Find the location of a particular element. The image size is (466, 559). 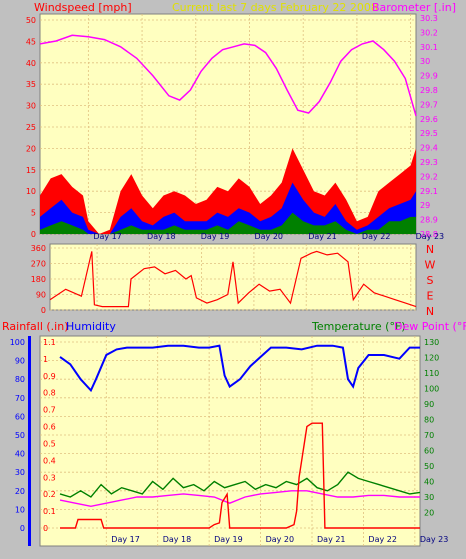

wind-tick-label: 50 is located at coordinates (31, 20).